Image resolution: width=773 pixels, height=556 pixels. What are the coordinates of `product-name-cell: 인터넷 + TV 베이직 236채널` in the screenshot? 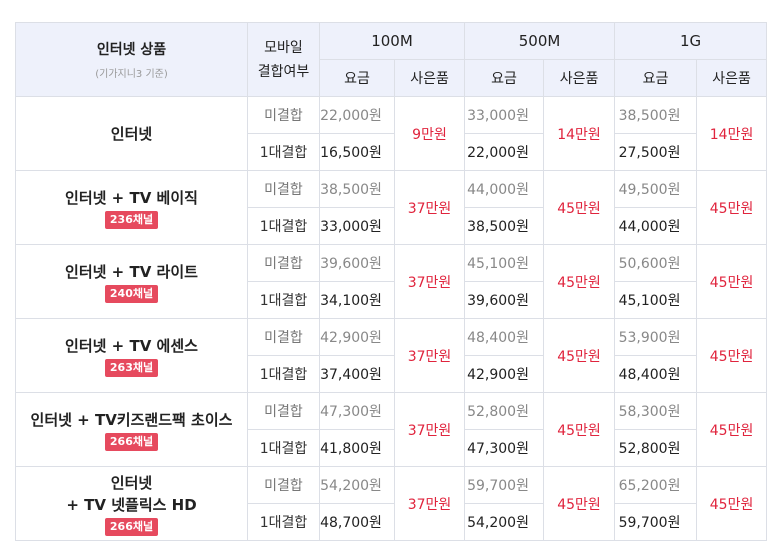 It's located at (131, 207).